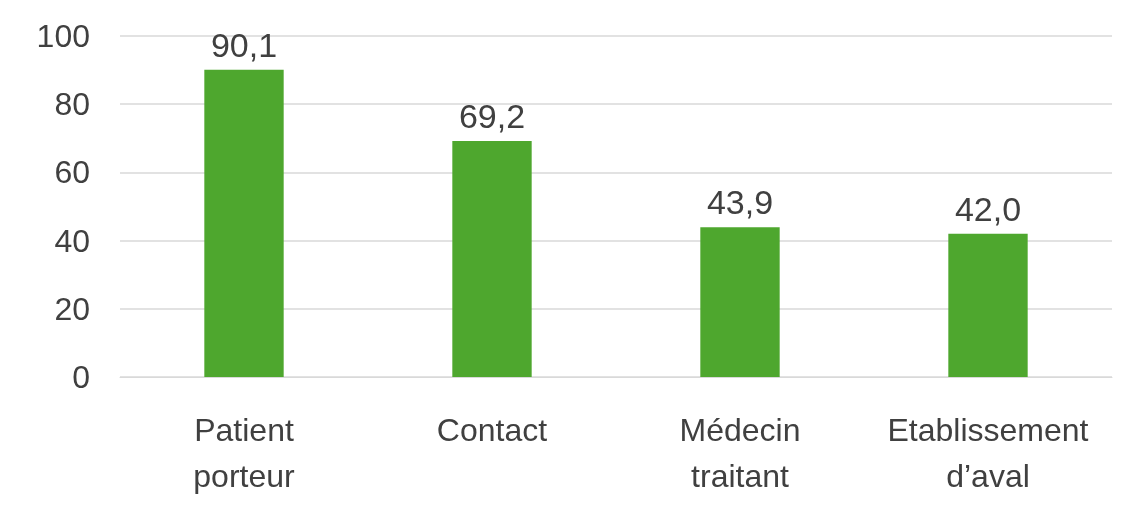 This screenshot has height=511, width=1129. What do you see at coordinates (244, 44) in the screenshot?
I see `data-label: 90,1` at bounding box center [244, 44].